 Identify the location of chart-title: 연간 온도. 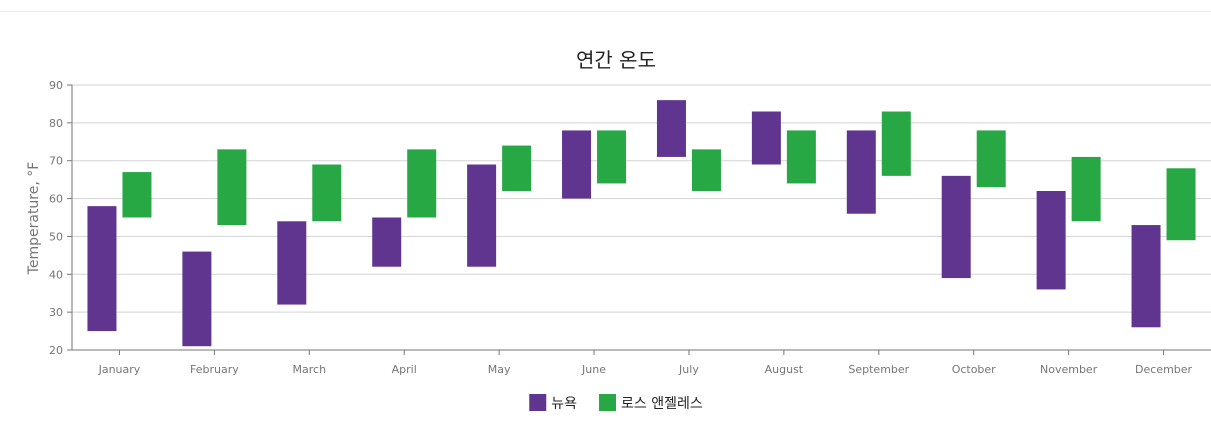
(616, 60).